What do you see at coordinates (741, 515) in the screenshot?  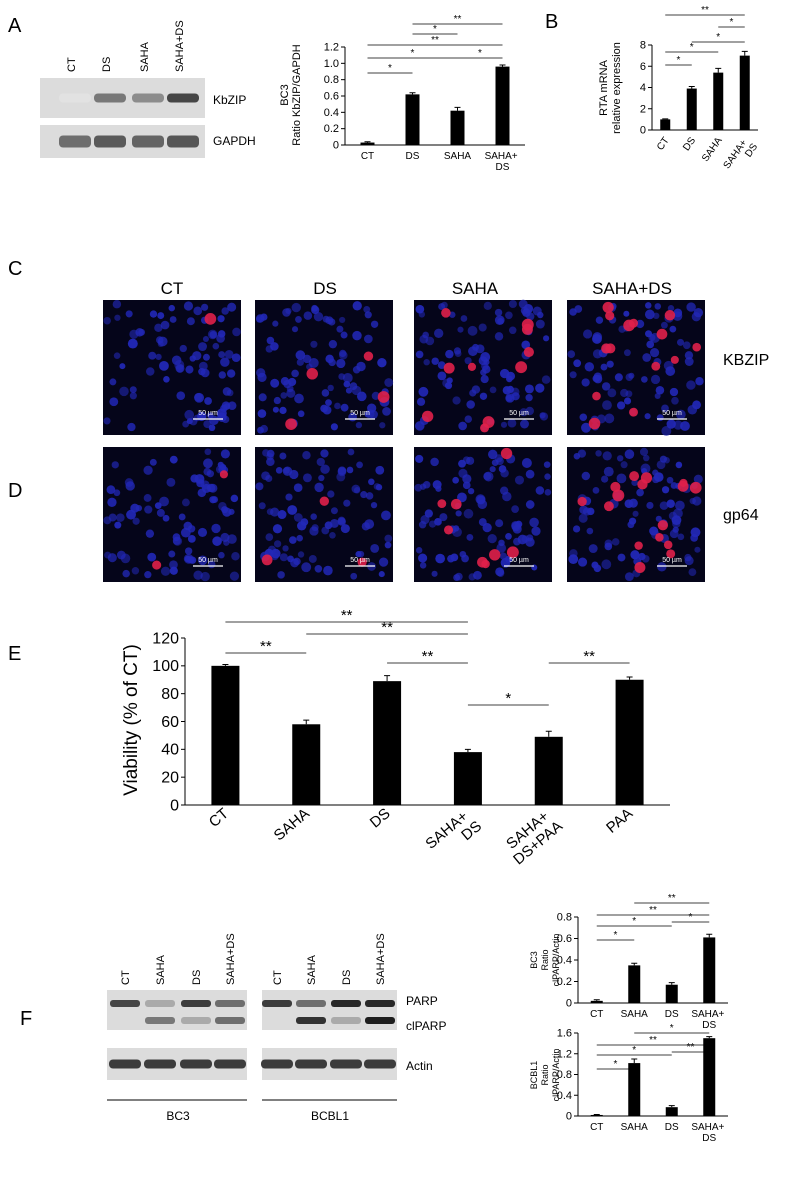 I see `row-label: gp64` at bounding box center [741, 515].